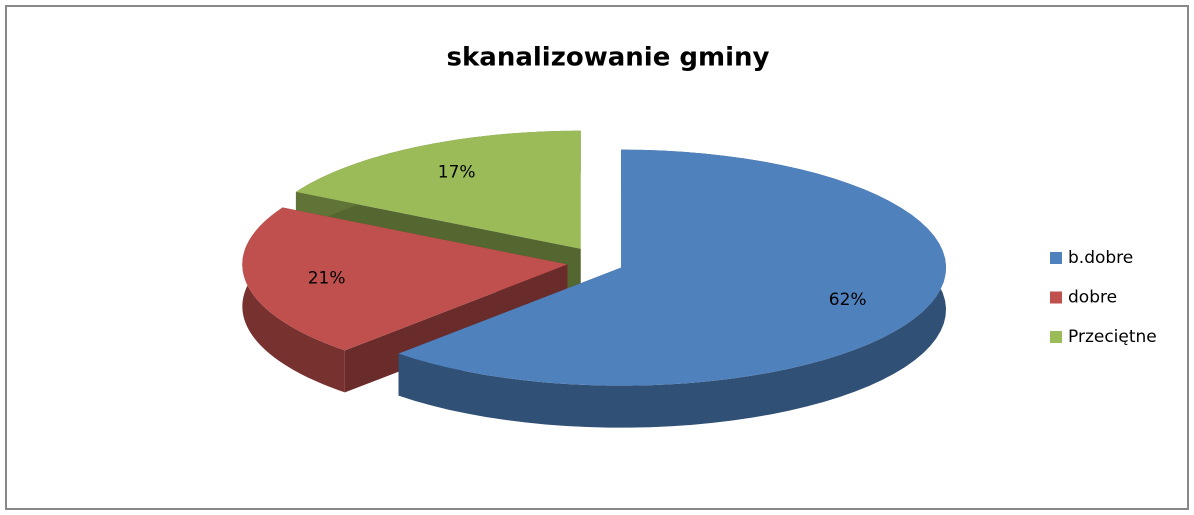  Describe the element at coordinates (848, 300) in the screenshot. I see `data-label: 62%` at that location.